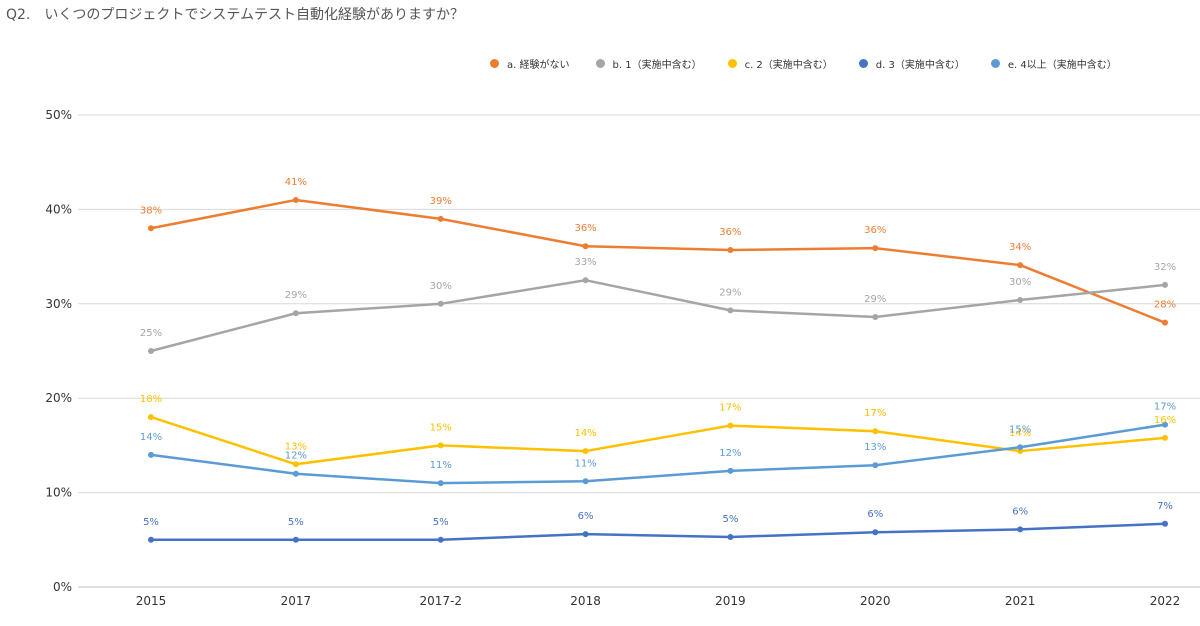 The image size is (1200, 626). I want to click on series-line-e, so click(658, 454).